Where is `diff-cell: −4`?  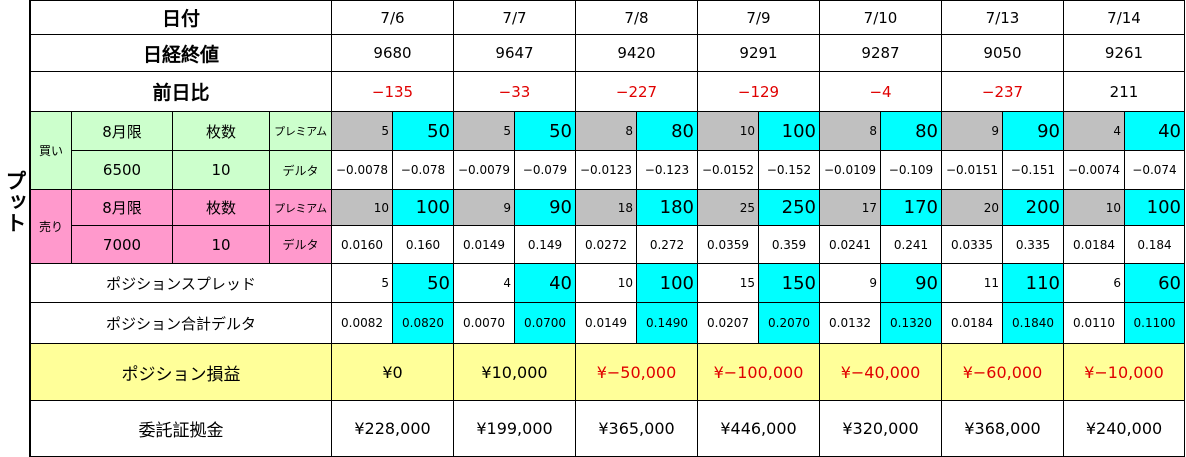 diff-cell: −4 is located at coordinates (880, 91).